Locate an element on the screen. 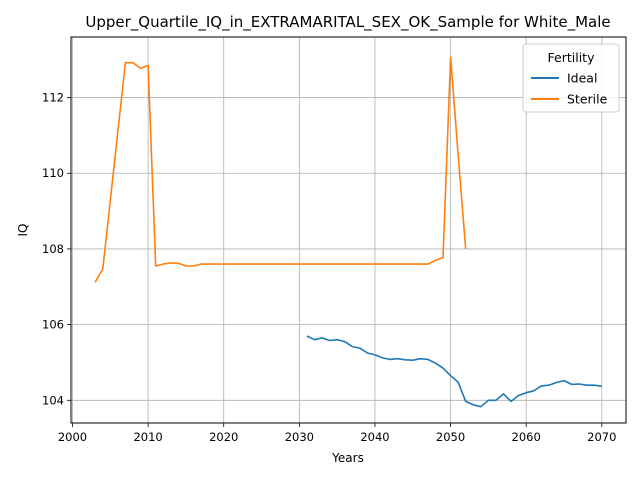  y-tick-label: 112 is located at coordinates (53, 98).